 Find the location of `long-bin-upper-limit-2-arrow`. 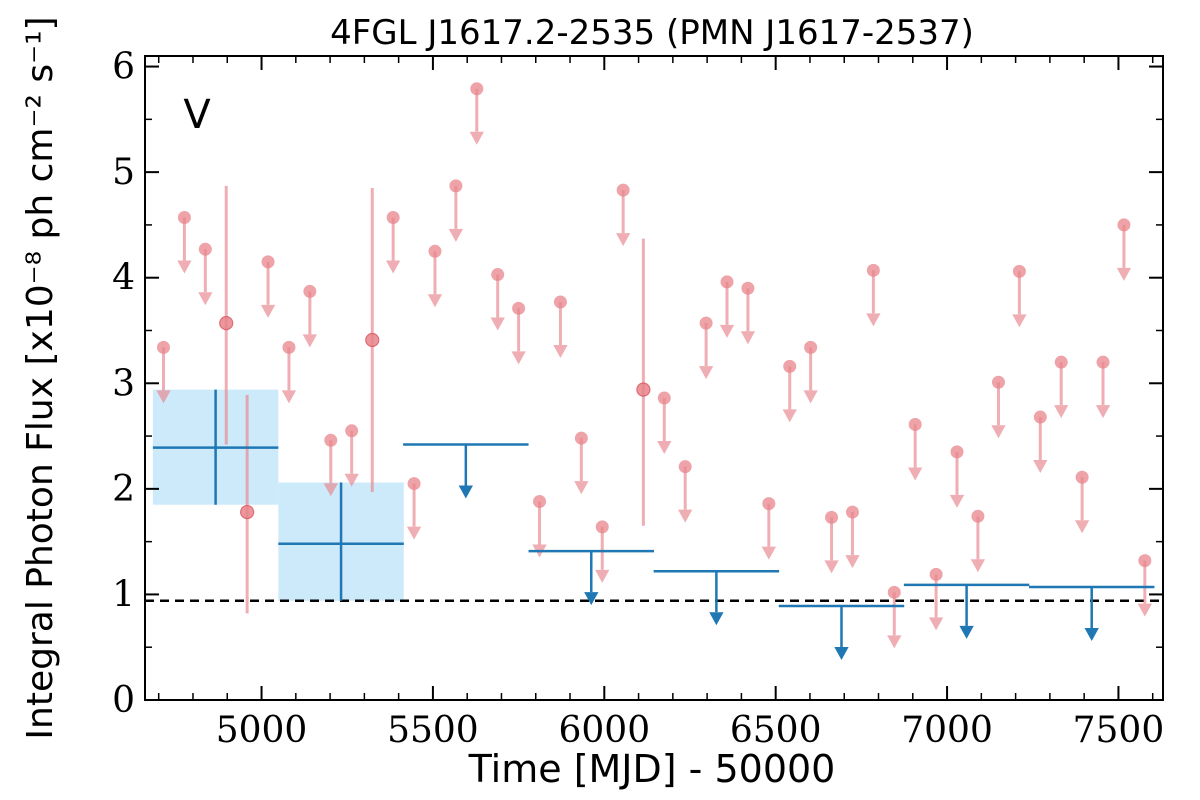

long-bin-upper-limit-2-arrow is located at coordinates (716, 598).